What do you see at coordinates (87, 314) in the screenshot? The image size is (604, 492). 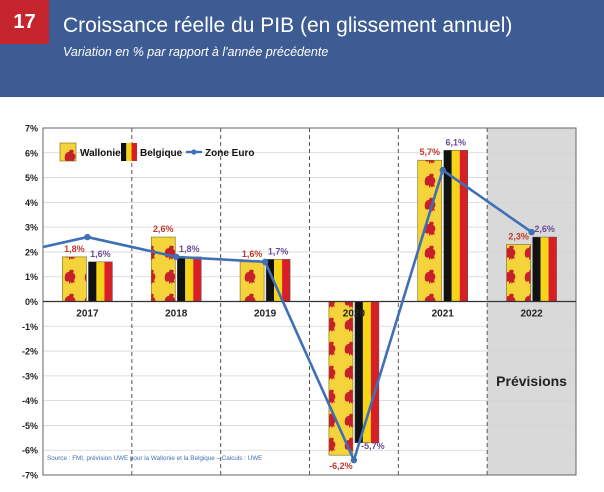 I see `x-tick-label: 2017` at bounding box center [87, 314].